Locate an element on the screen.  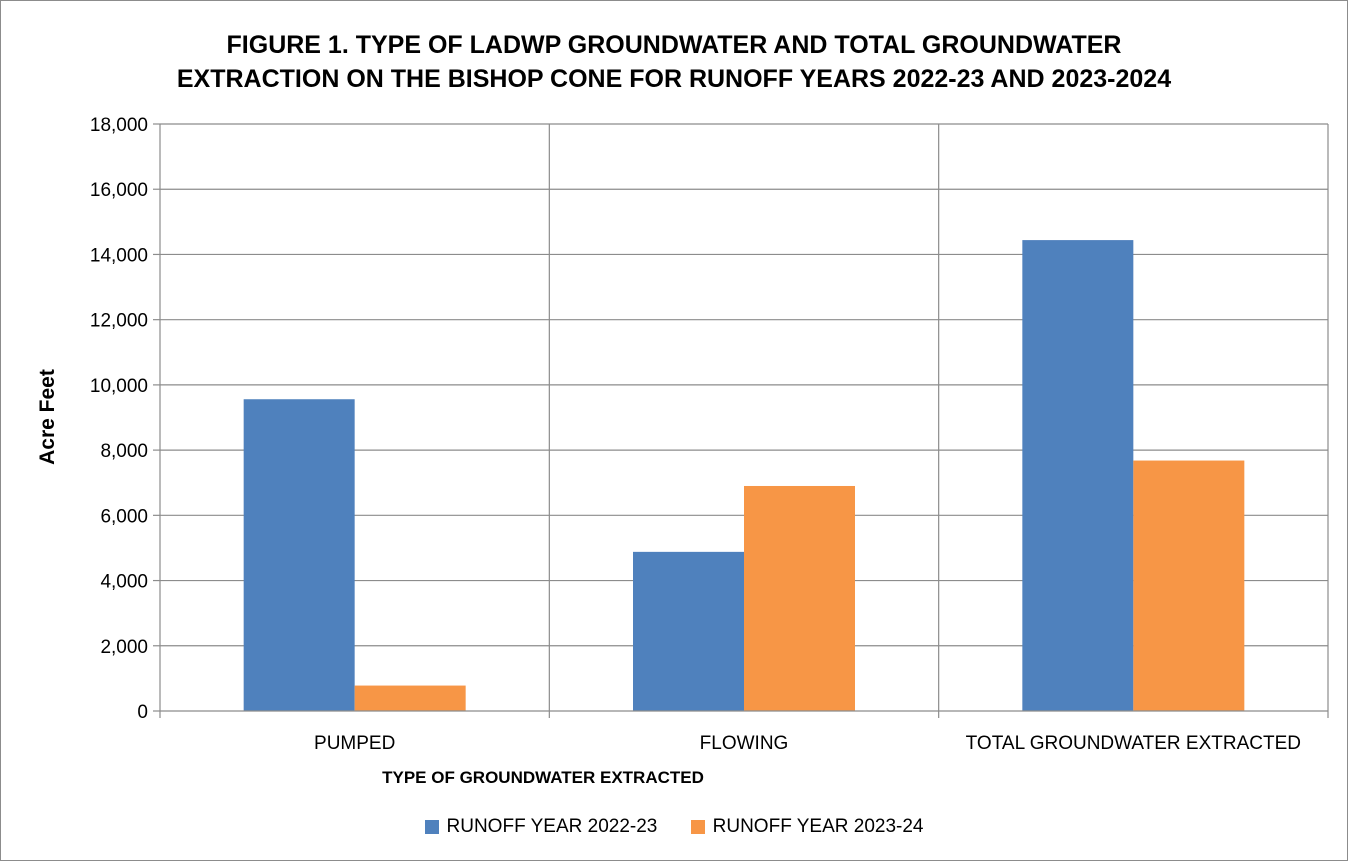
bar-series-1-flowing is located at coordinates (688, 631).